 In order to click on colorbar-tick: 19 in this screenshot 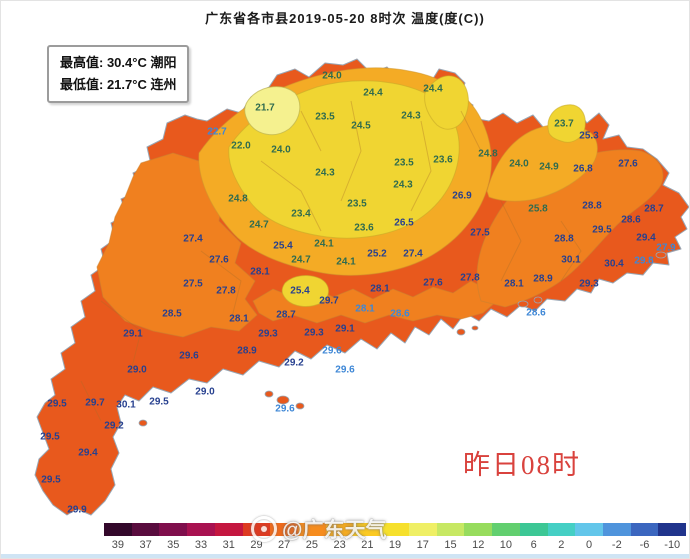, I will do `click(395, 545)`.